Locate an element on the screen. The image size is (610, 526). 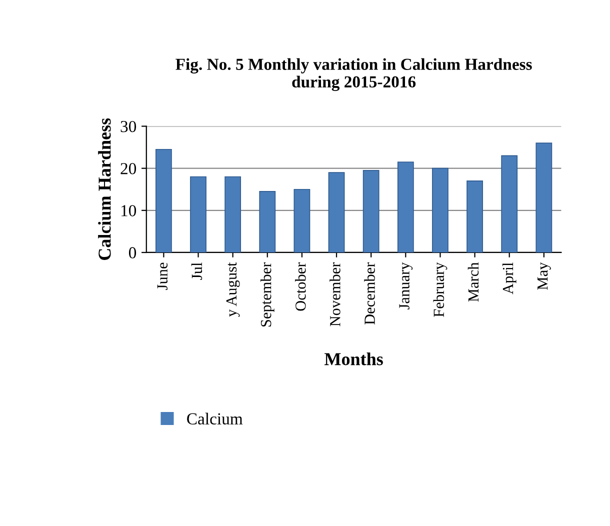
x-tick-label: April is located at coordinates (509, 278).